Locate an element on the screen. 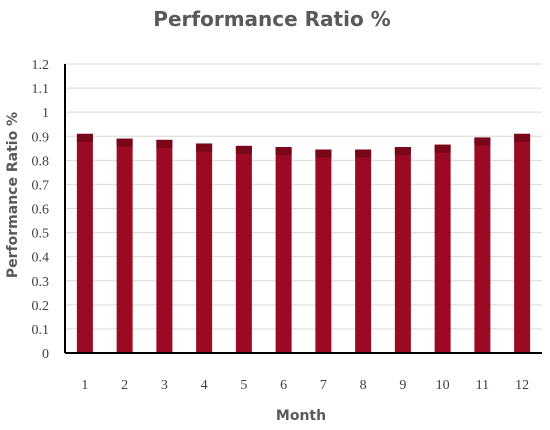  y-tick-label: 1.1 is located at coordinates (41, 89).